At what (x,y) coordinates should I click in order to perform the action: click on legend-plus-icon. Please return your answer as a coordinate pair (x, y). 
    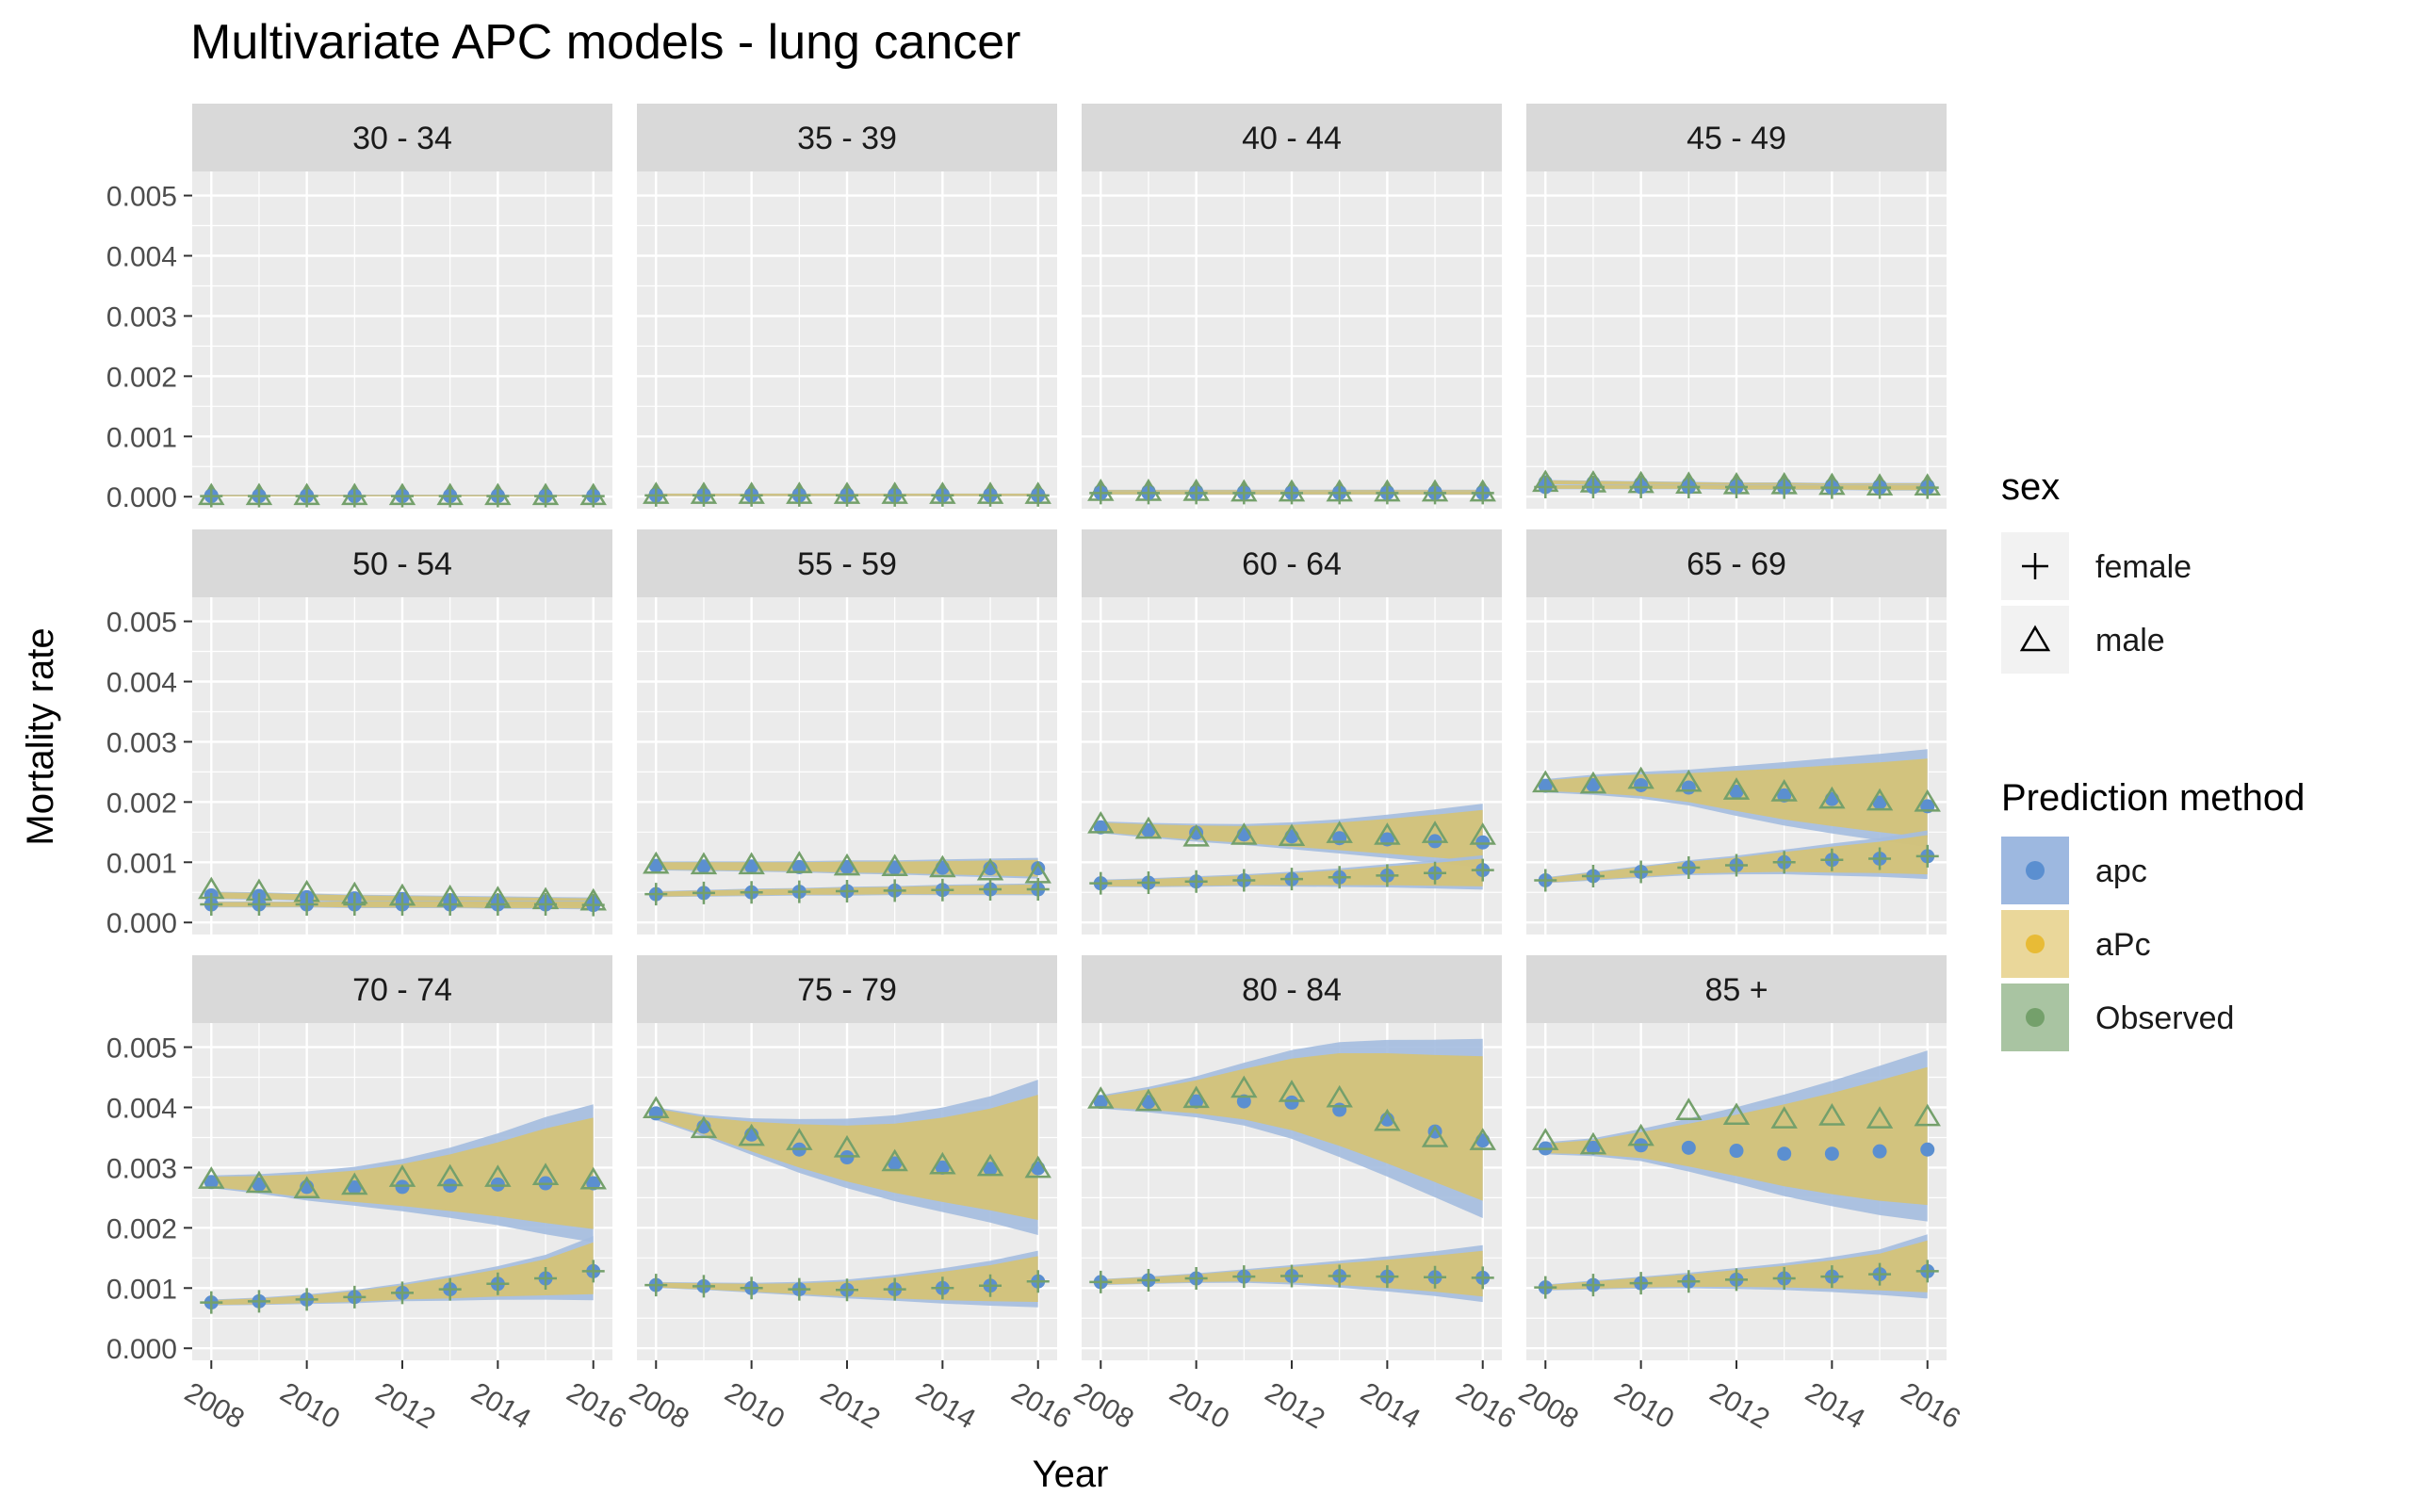
    Looking at the image, I should click on (2035, 566).